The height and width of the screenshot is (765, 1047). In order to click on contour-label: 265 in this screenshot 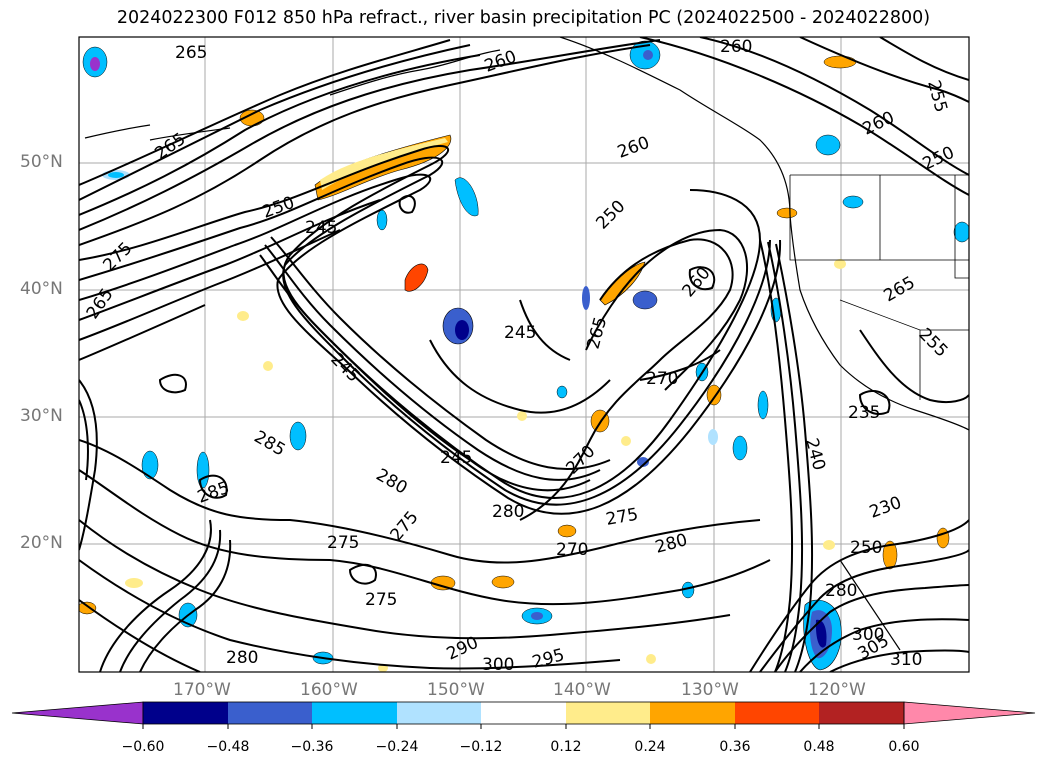, I will do `click(191, 53)`.